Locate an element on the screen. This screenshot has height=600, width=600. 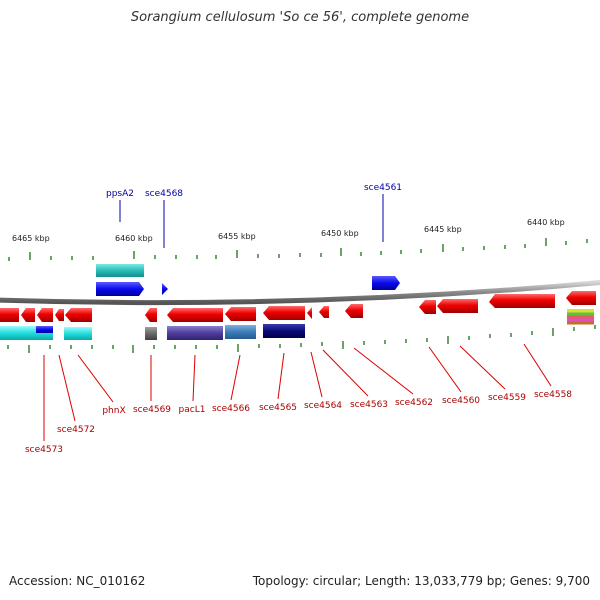
gene-label-bottom: sce4563 is located at coordinates (369, 405).